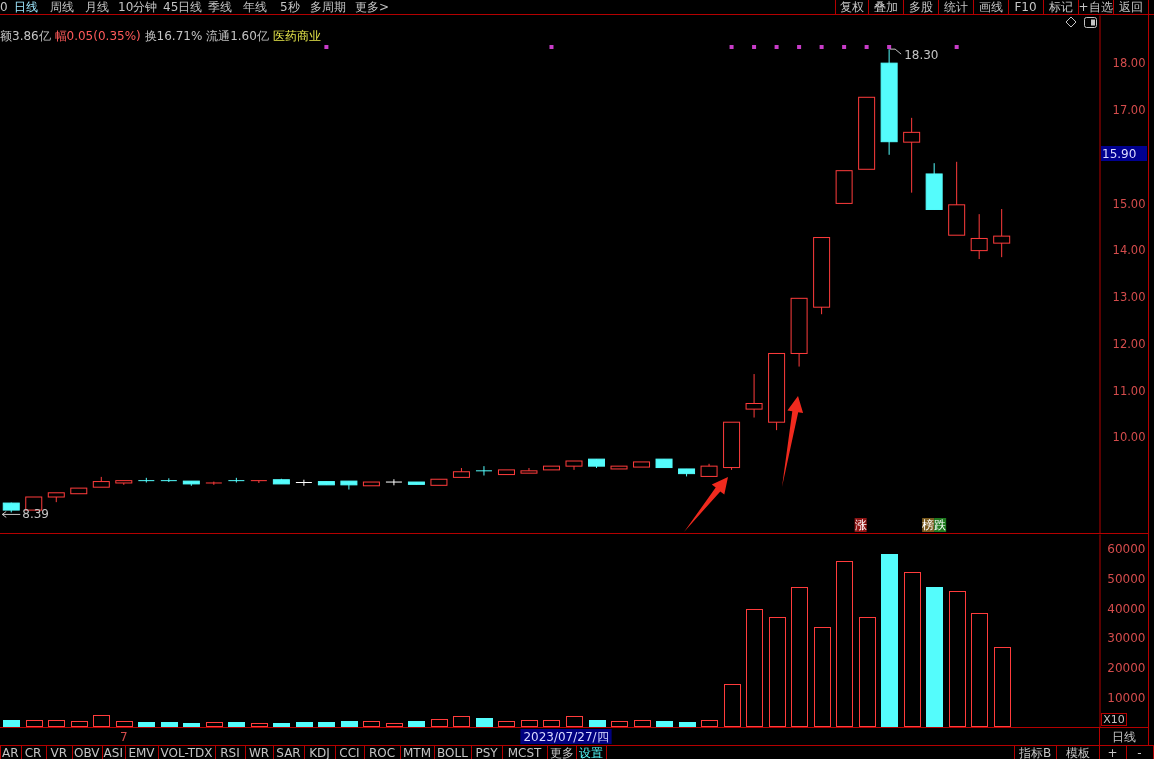 Image resolution: width=1154 pixels, height=759 pixels. I want to click on text: RSI, so click(230, 752).